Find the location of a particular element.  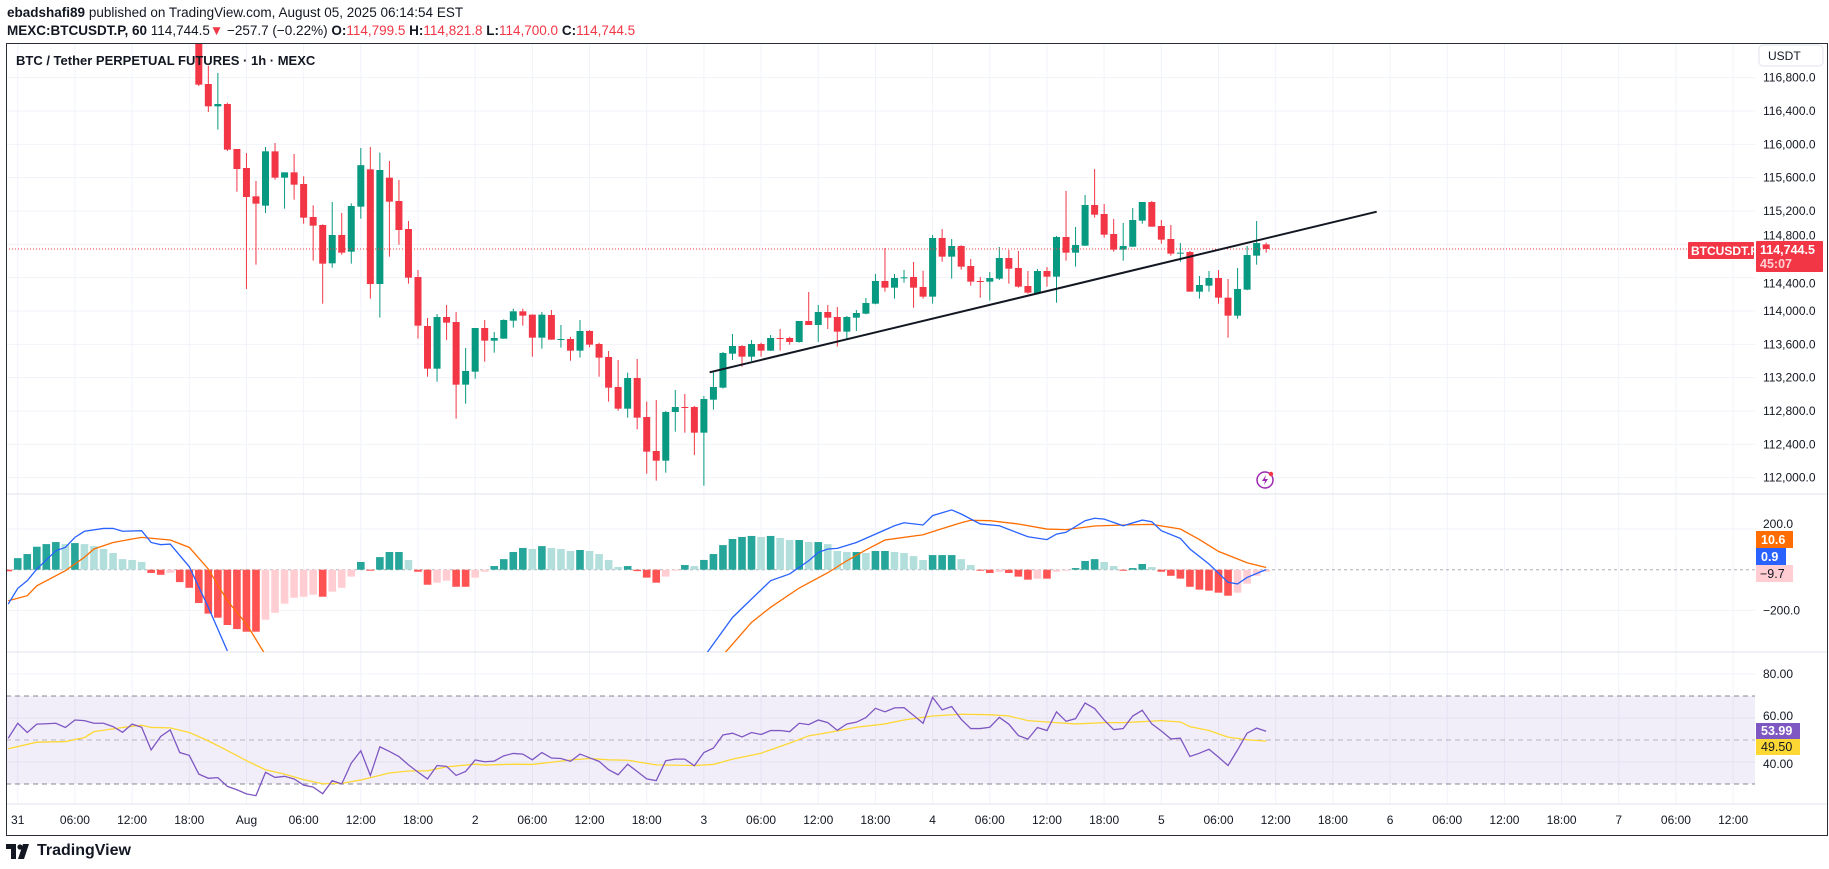

trendline is located at coordinates (1043, 292).